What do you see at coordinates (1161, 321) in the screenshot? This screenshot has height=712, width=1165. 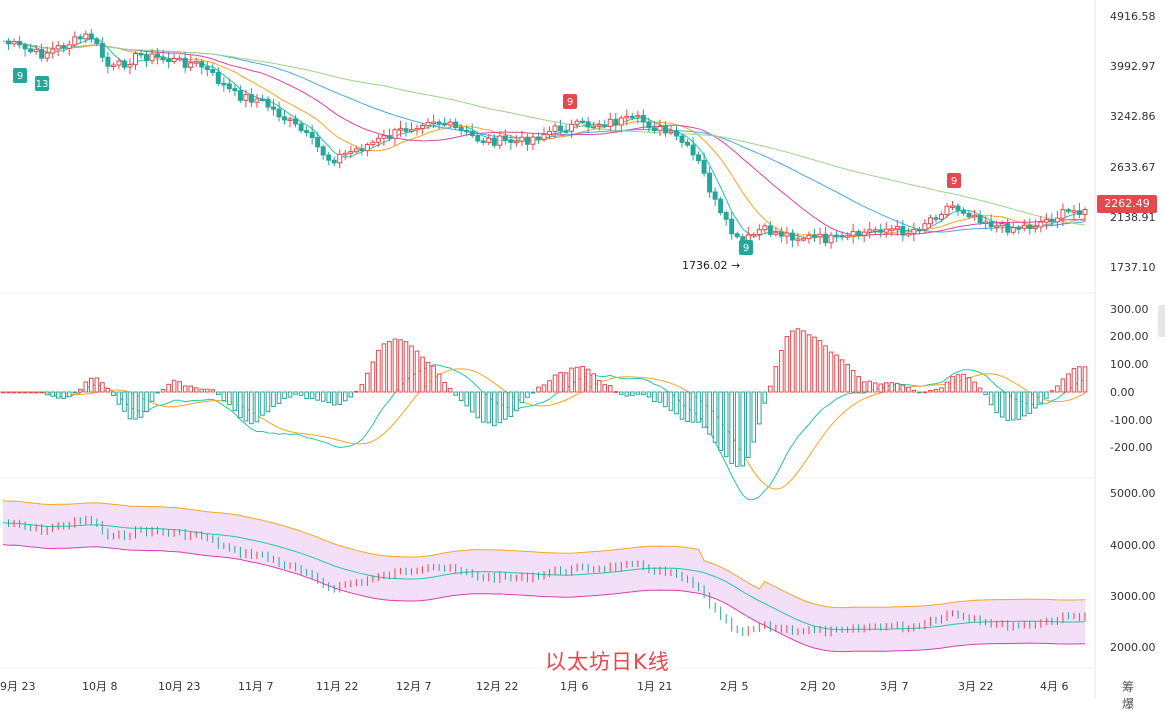 I see `scroll-handle` at bounding box center [1161, 321].